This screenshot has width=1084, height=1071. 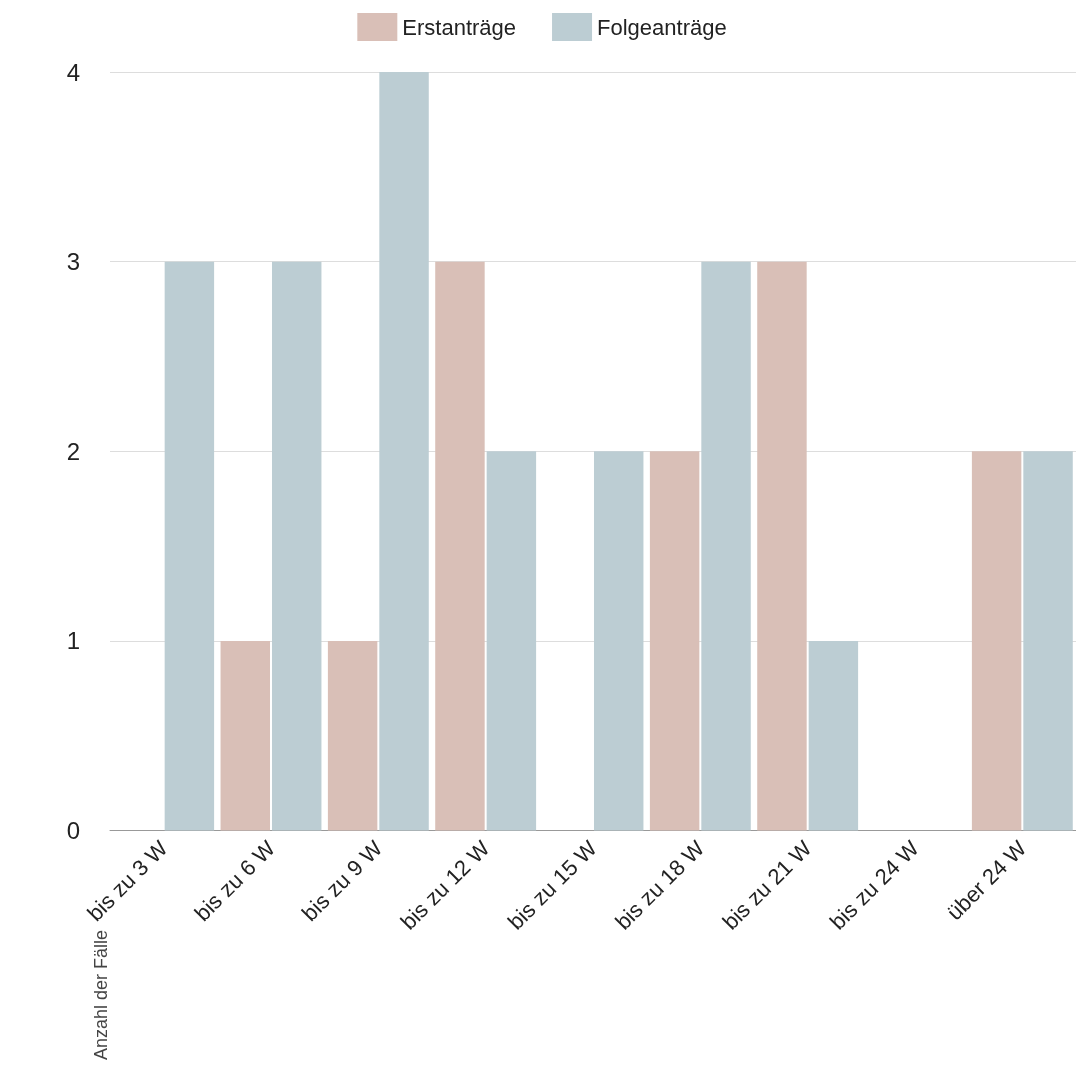 I want to click on x-tick-label: bis zu 15 W, so click(x=552, y=885).